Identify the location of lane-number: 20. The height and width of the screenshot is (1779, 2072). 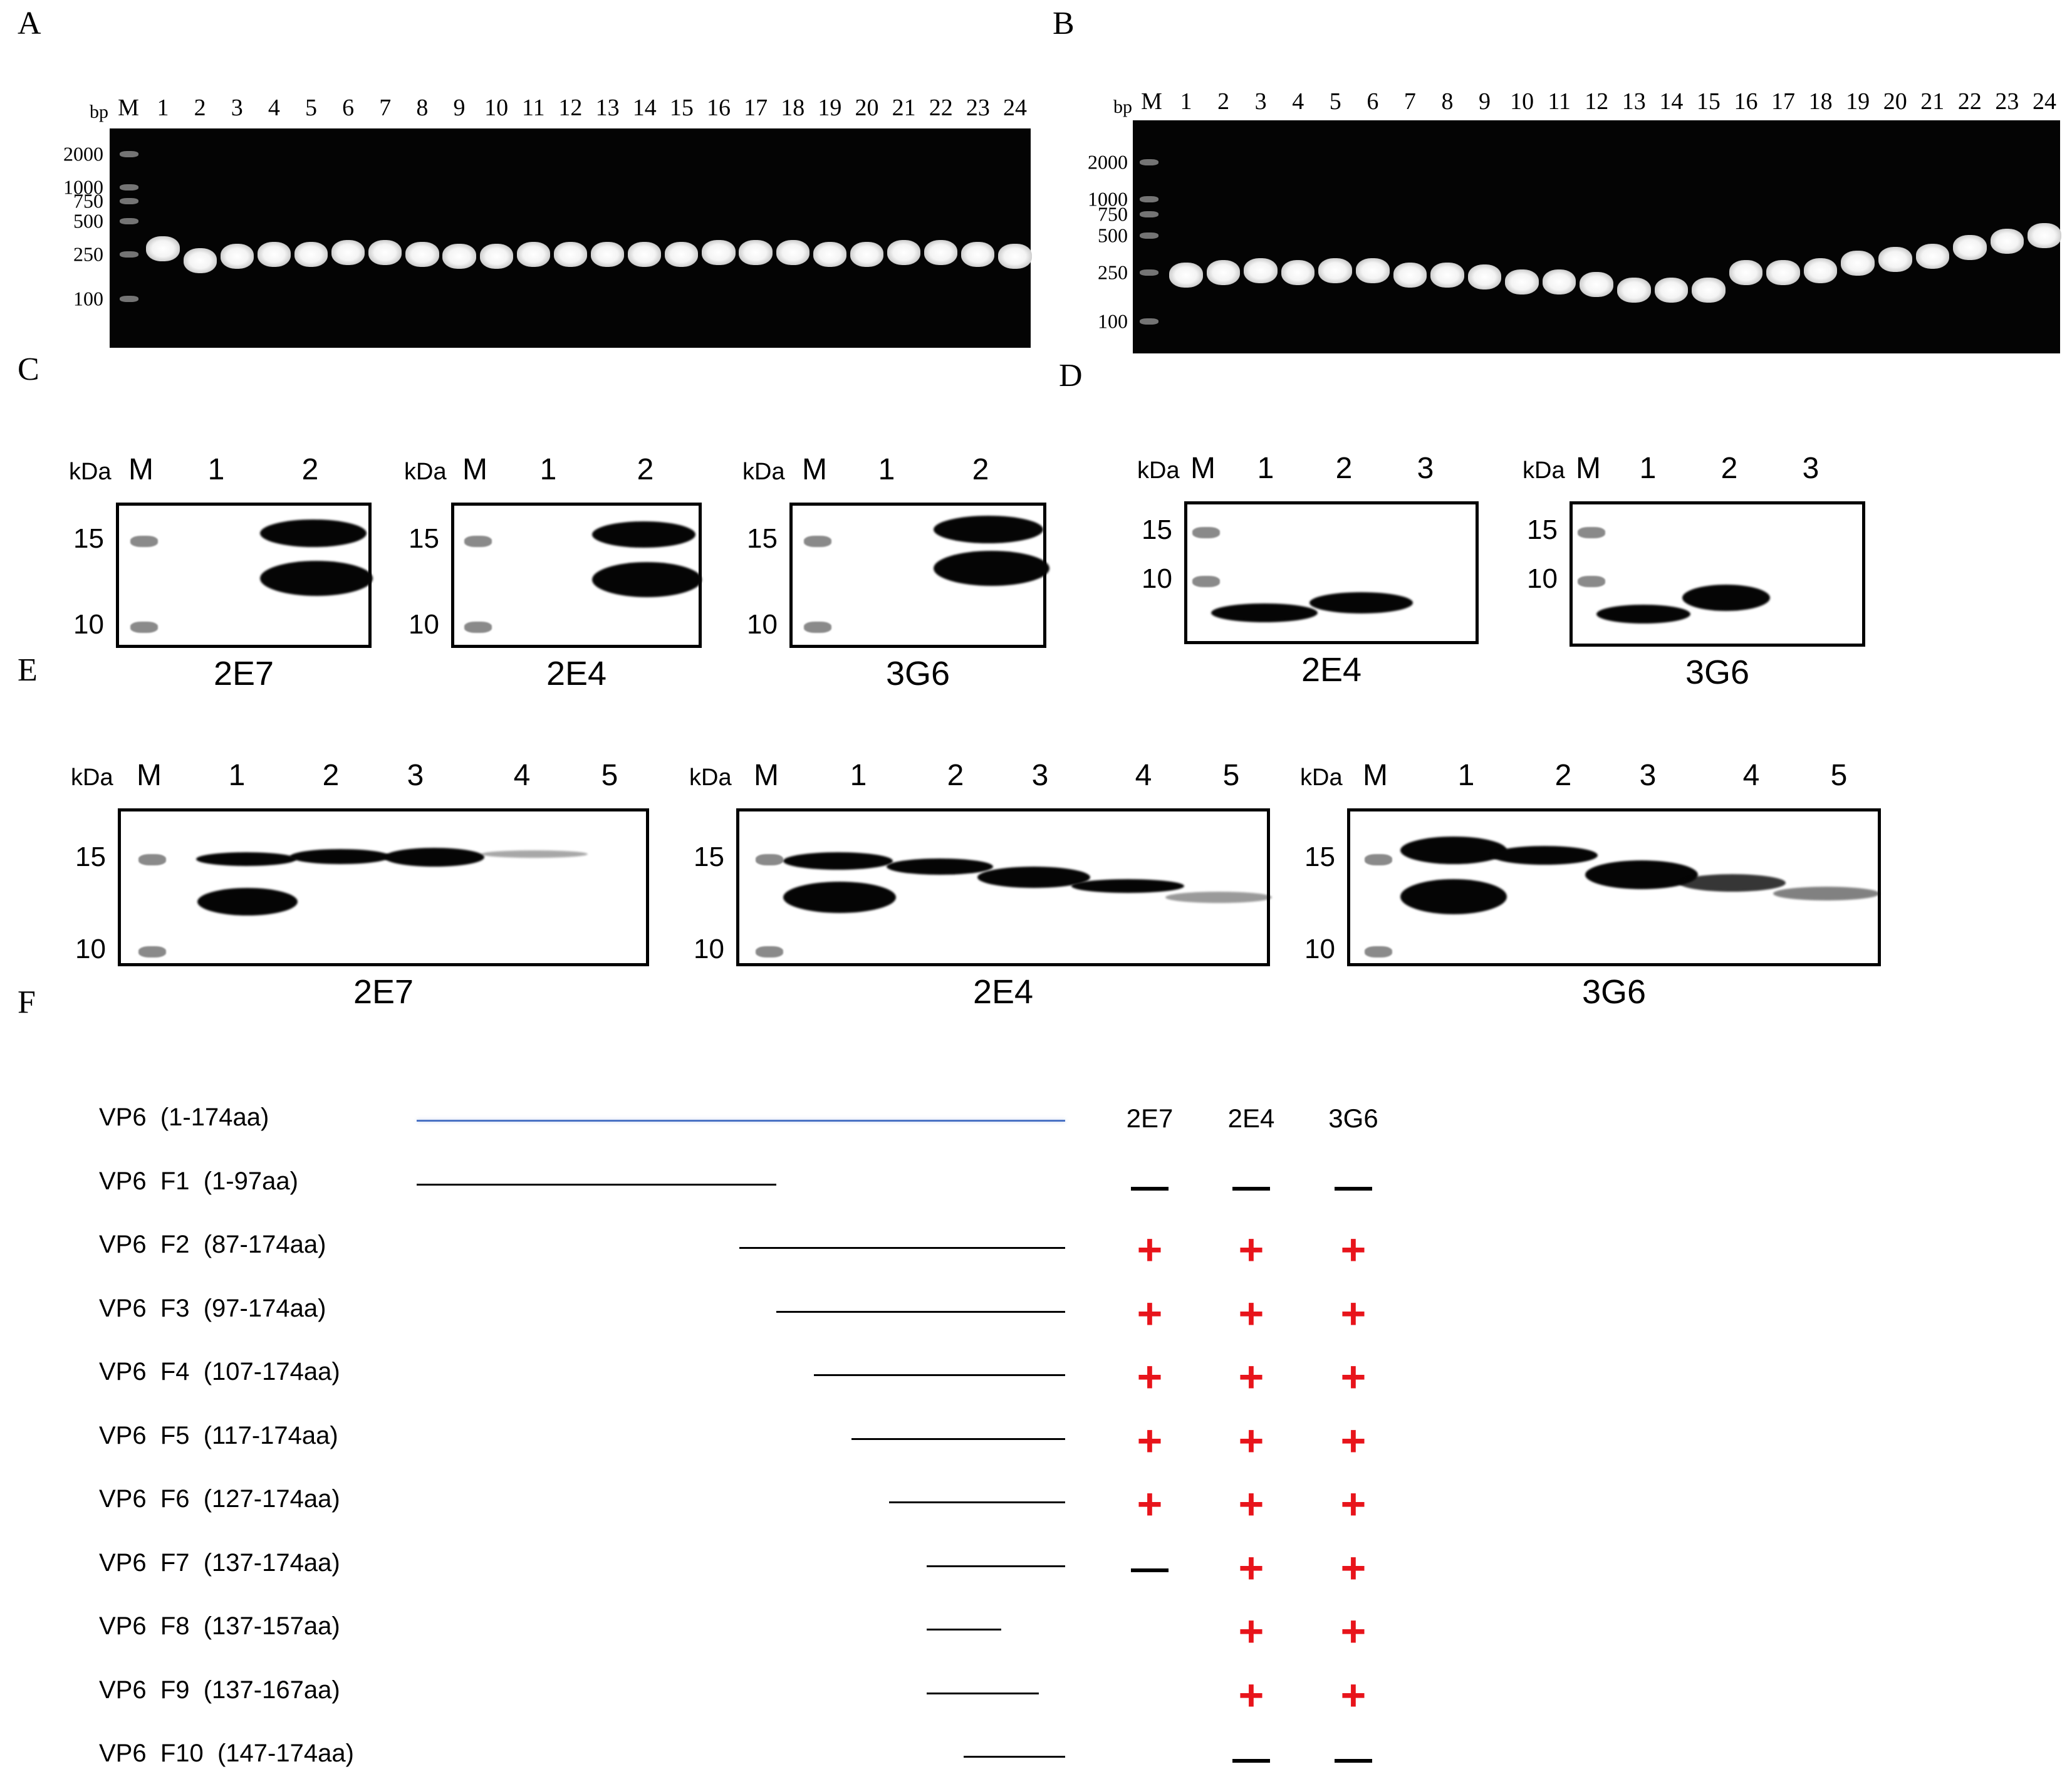
(867, 108).